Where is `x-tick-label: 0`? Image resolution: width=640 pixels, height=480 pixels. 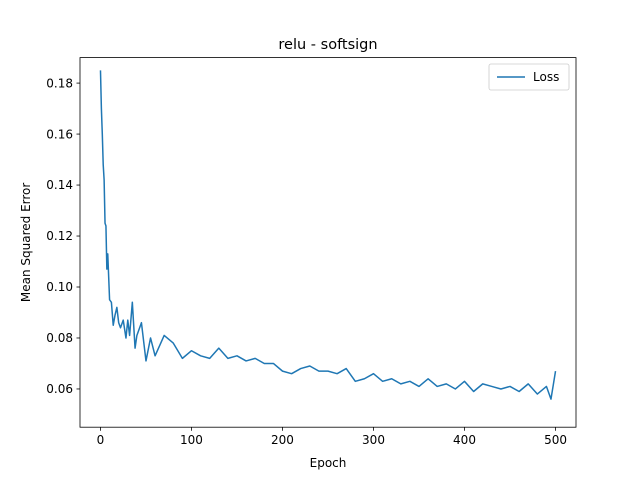 x-tick-label: 0 is located at coordinates (101, 440).